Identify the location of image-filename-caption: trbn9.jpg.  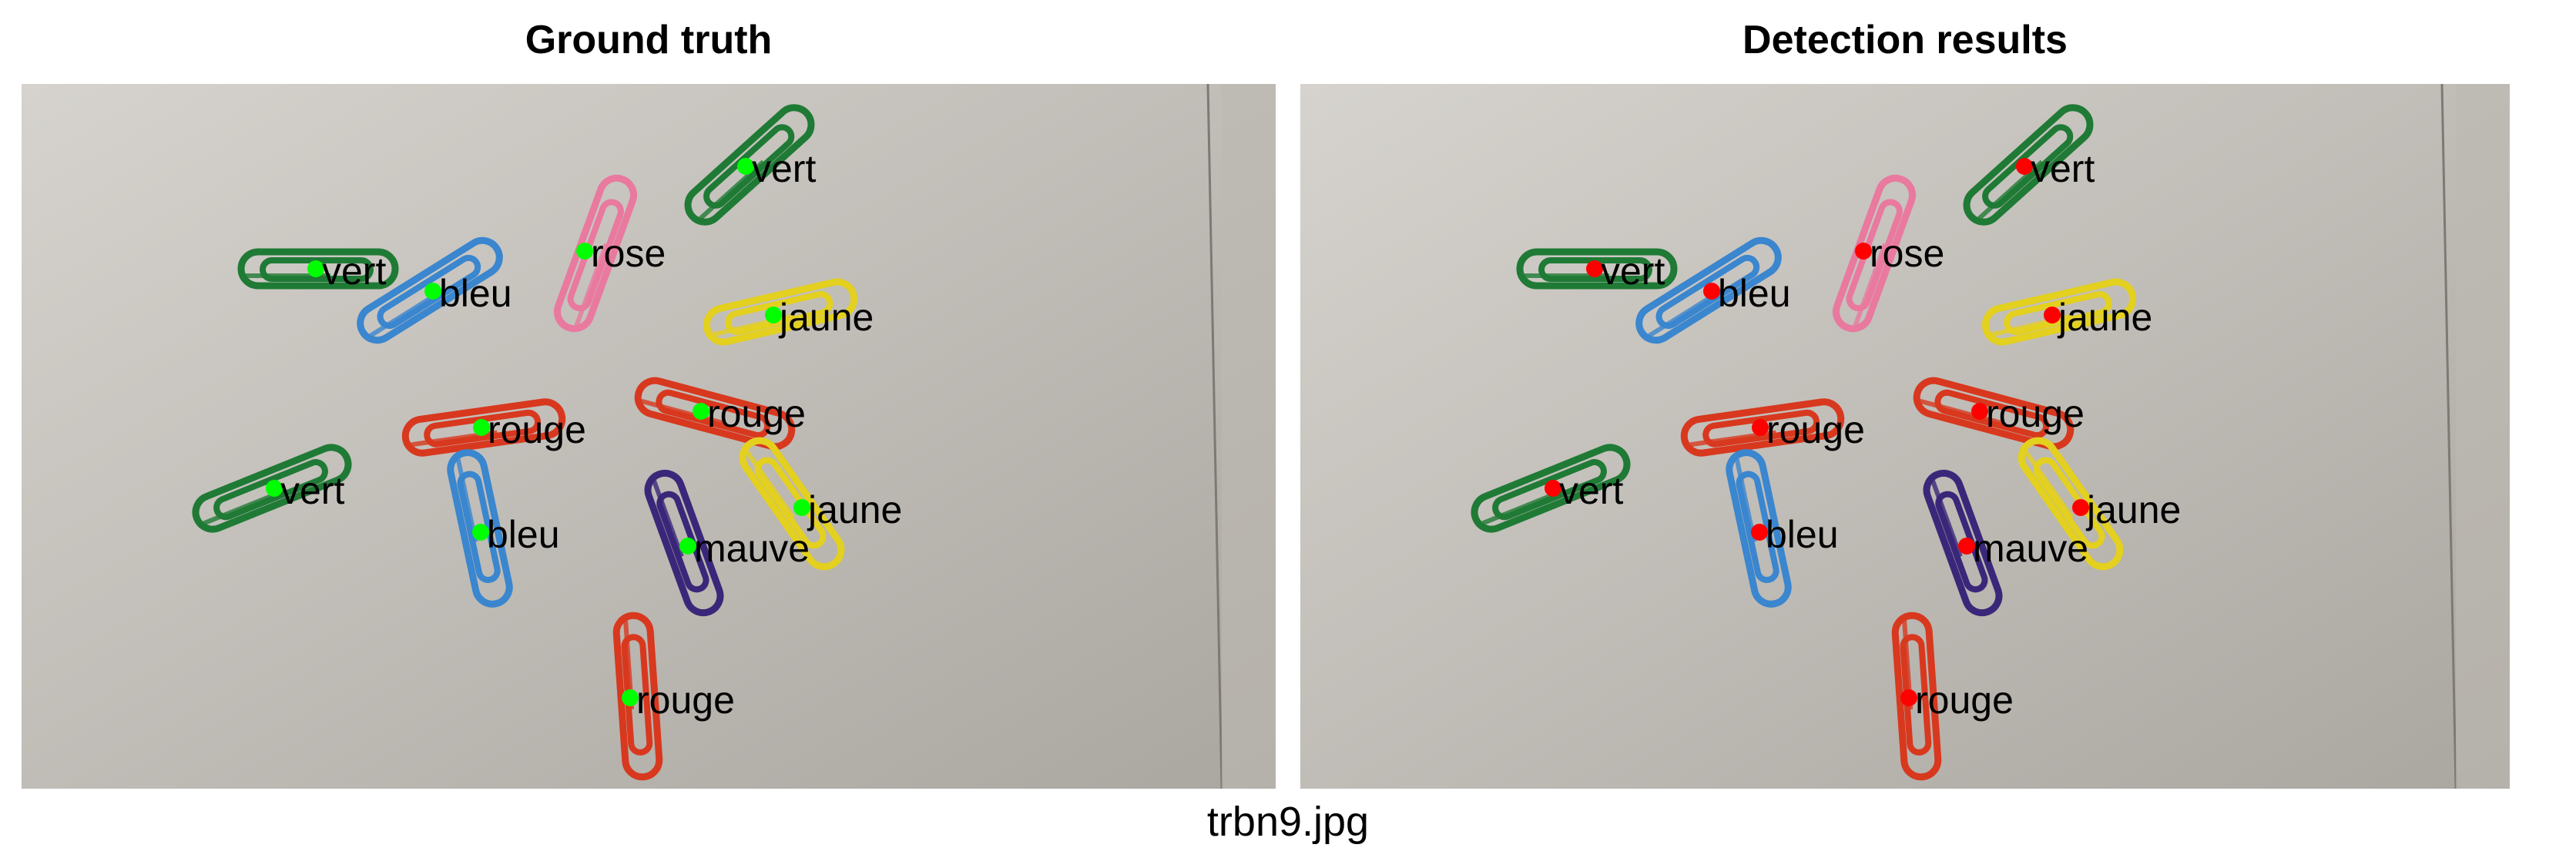
(1288, 822).